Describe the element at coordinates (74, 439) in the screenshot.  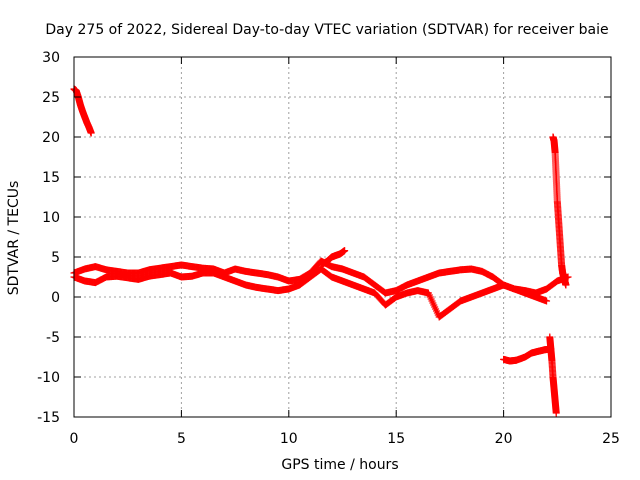
I see `x-tick-label: 0` at that location.